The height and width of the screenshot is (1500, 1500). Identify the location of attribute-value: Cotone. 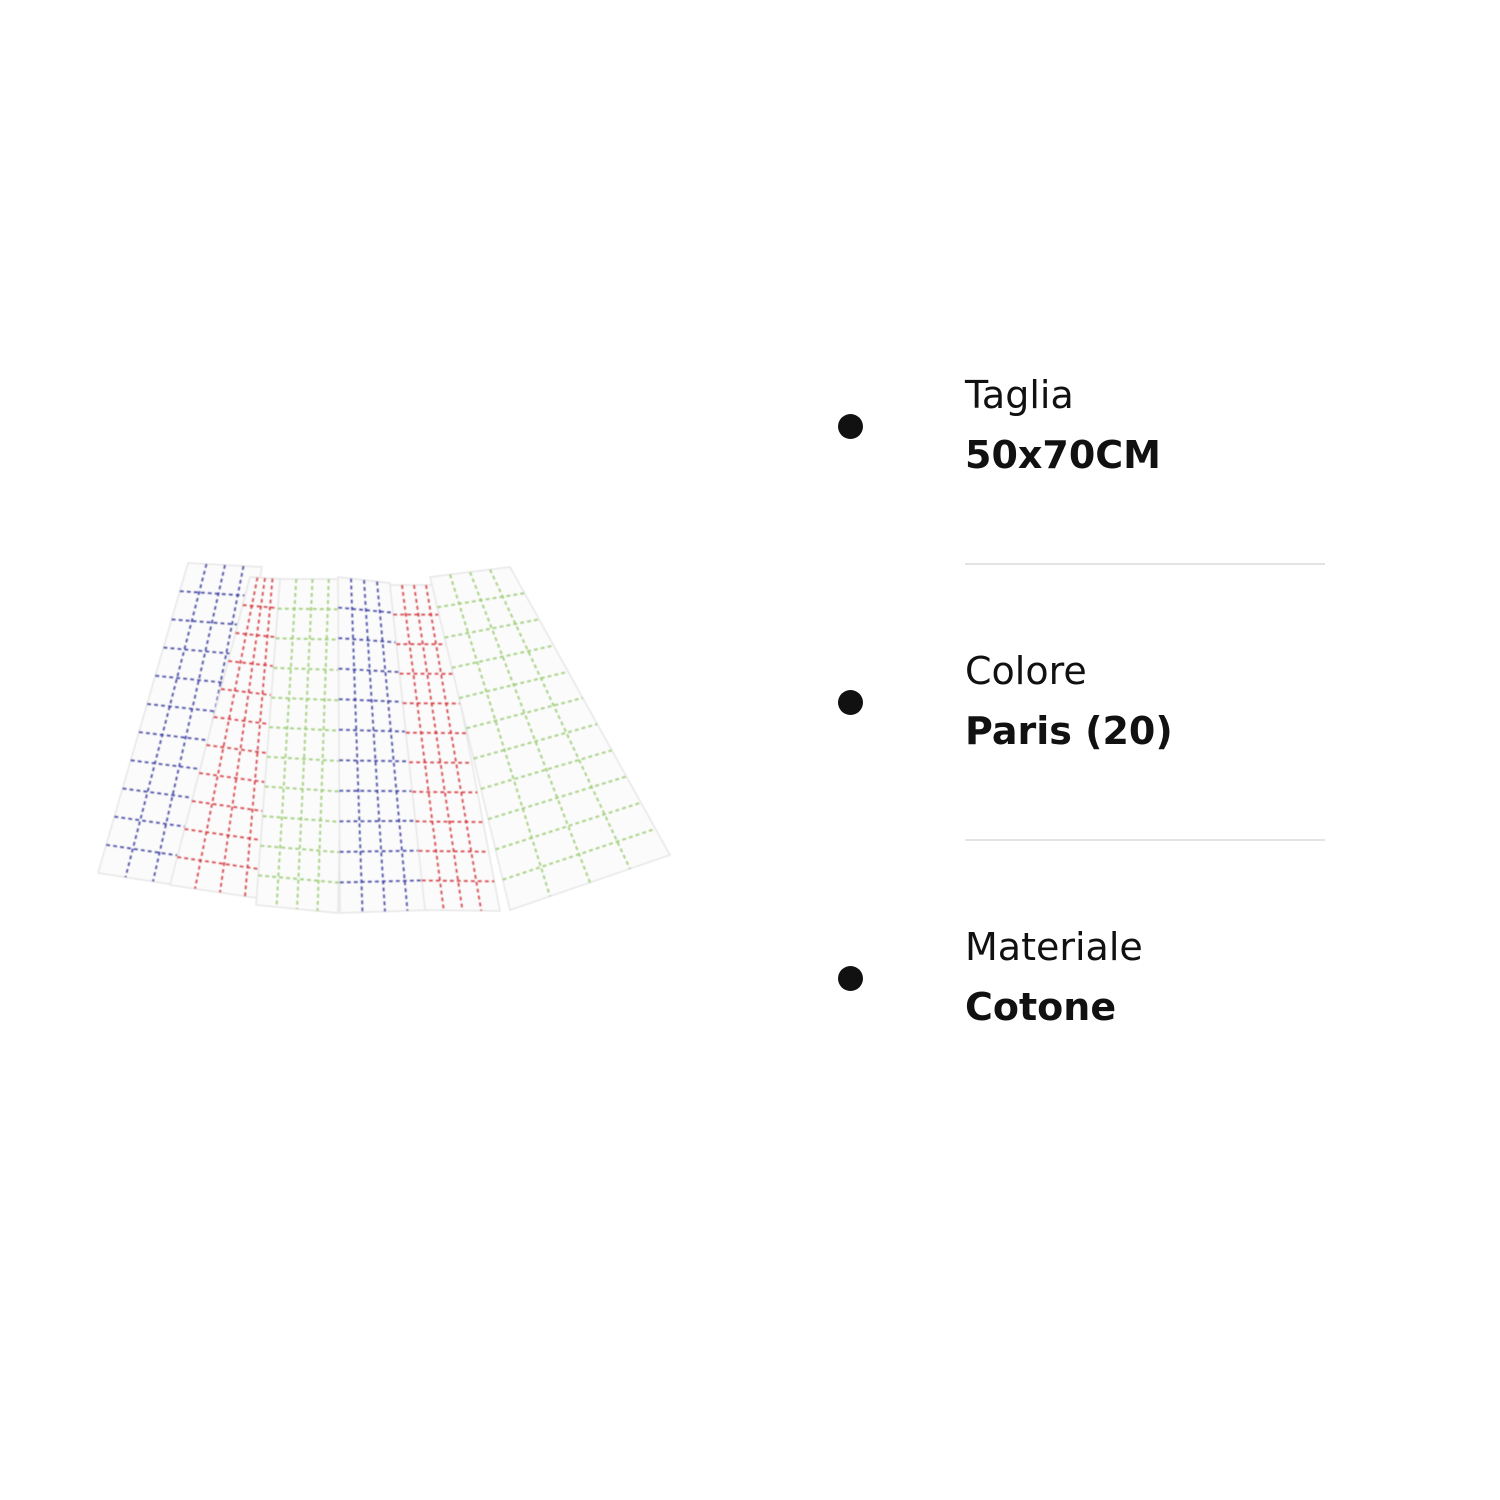
(1041, 1007).